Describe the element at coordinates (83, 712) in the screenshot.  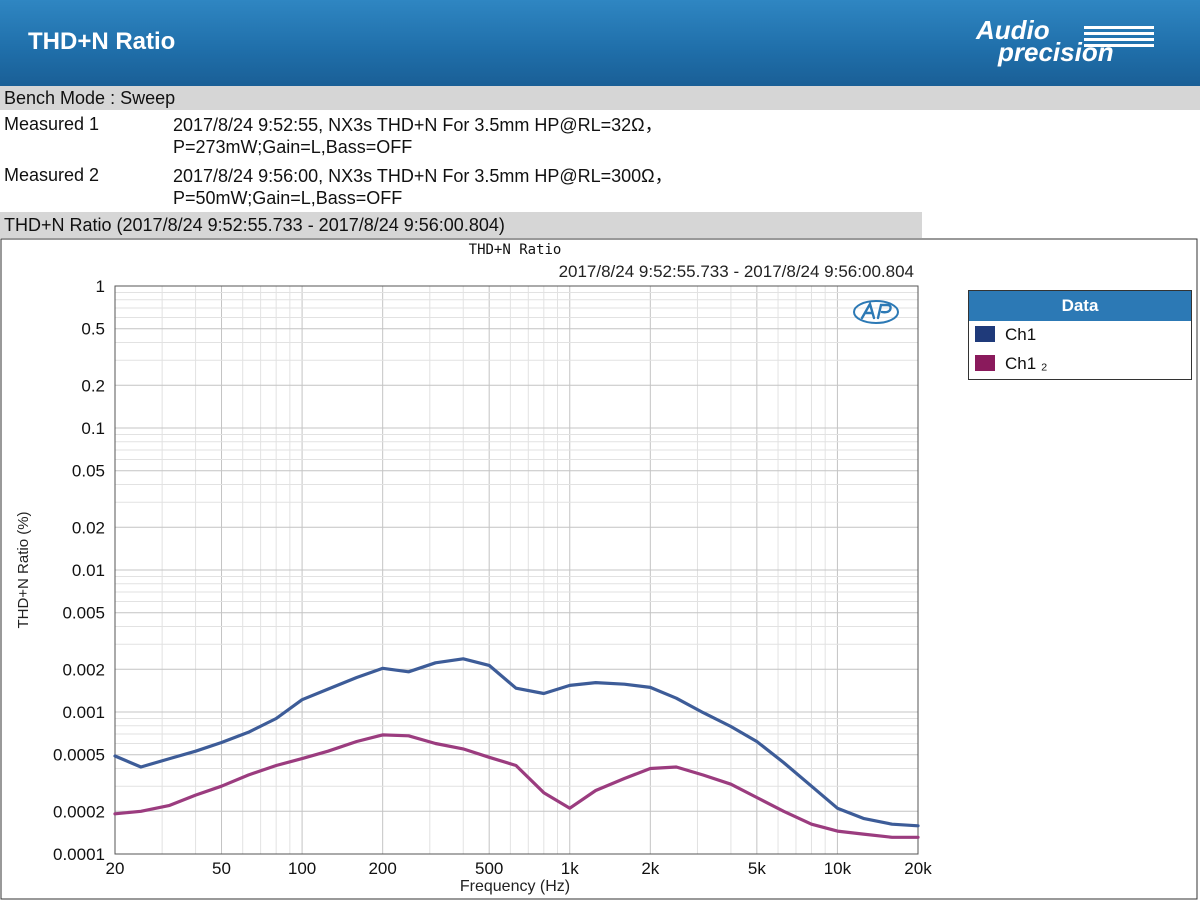
I see `y-tick-label: 0.001` at that location.